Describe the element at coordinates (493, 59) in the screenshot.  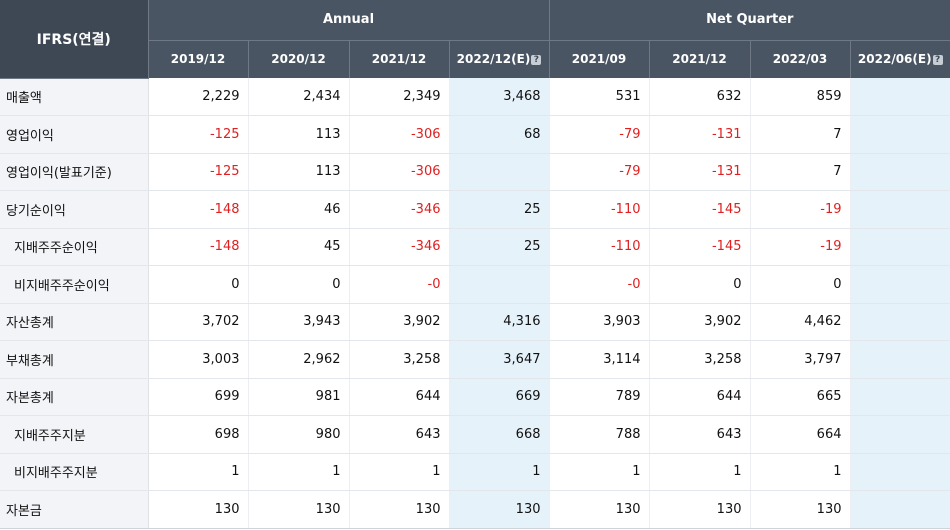
I see `period-label: 2022/12(E)` at that location.